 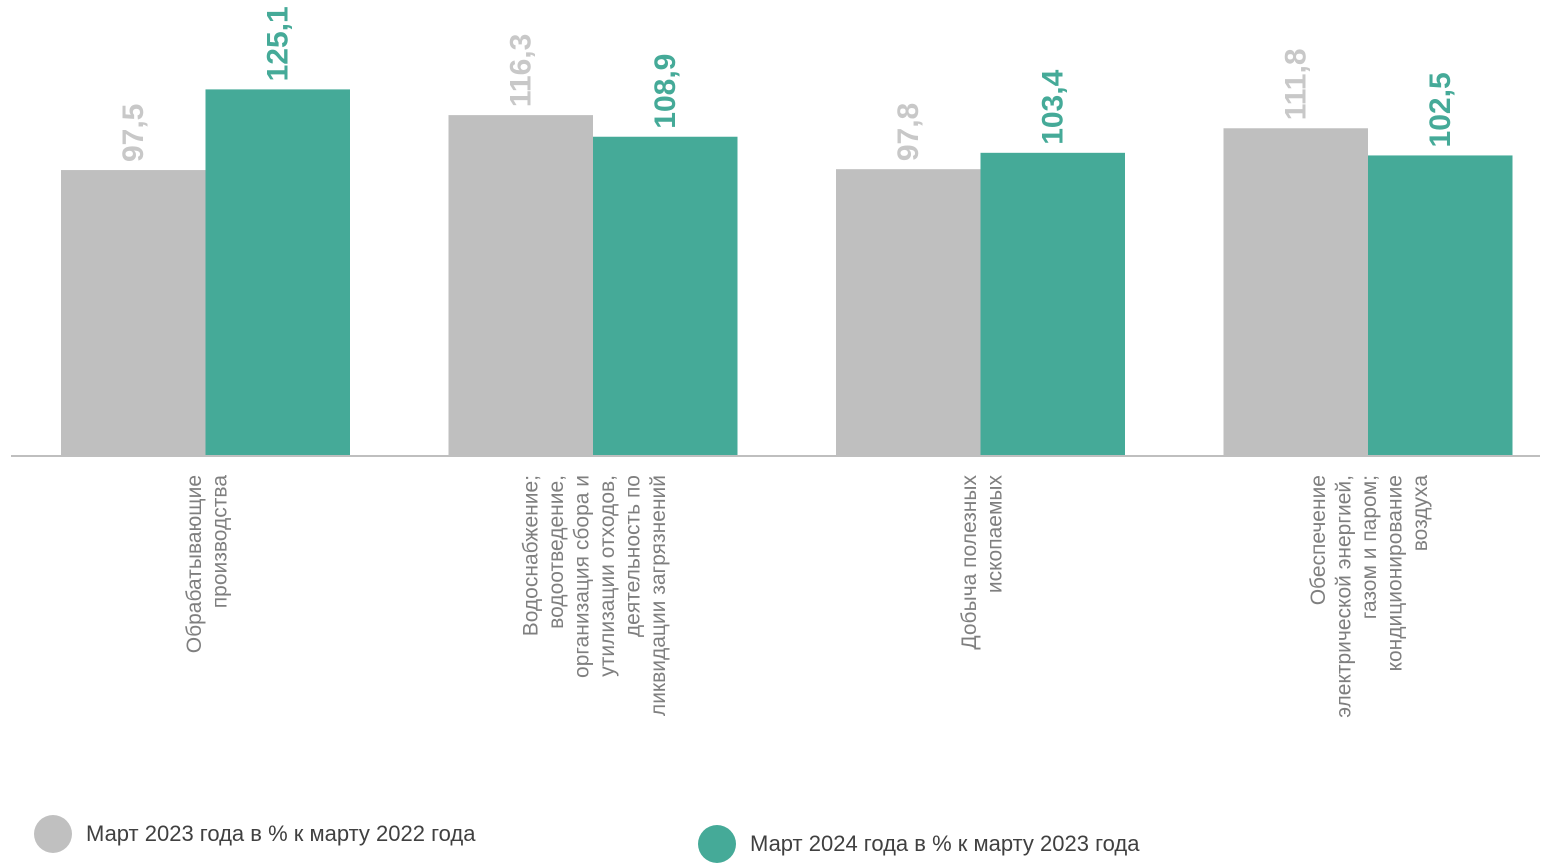 What do you see at coordinates (717, 844) in the screenshot?
I see `legend-swatch-2024` at bounding box center [717, 844].